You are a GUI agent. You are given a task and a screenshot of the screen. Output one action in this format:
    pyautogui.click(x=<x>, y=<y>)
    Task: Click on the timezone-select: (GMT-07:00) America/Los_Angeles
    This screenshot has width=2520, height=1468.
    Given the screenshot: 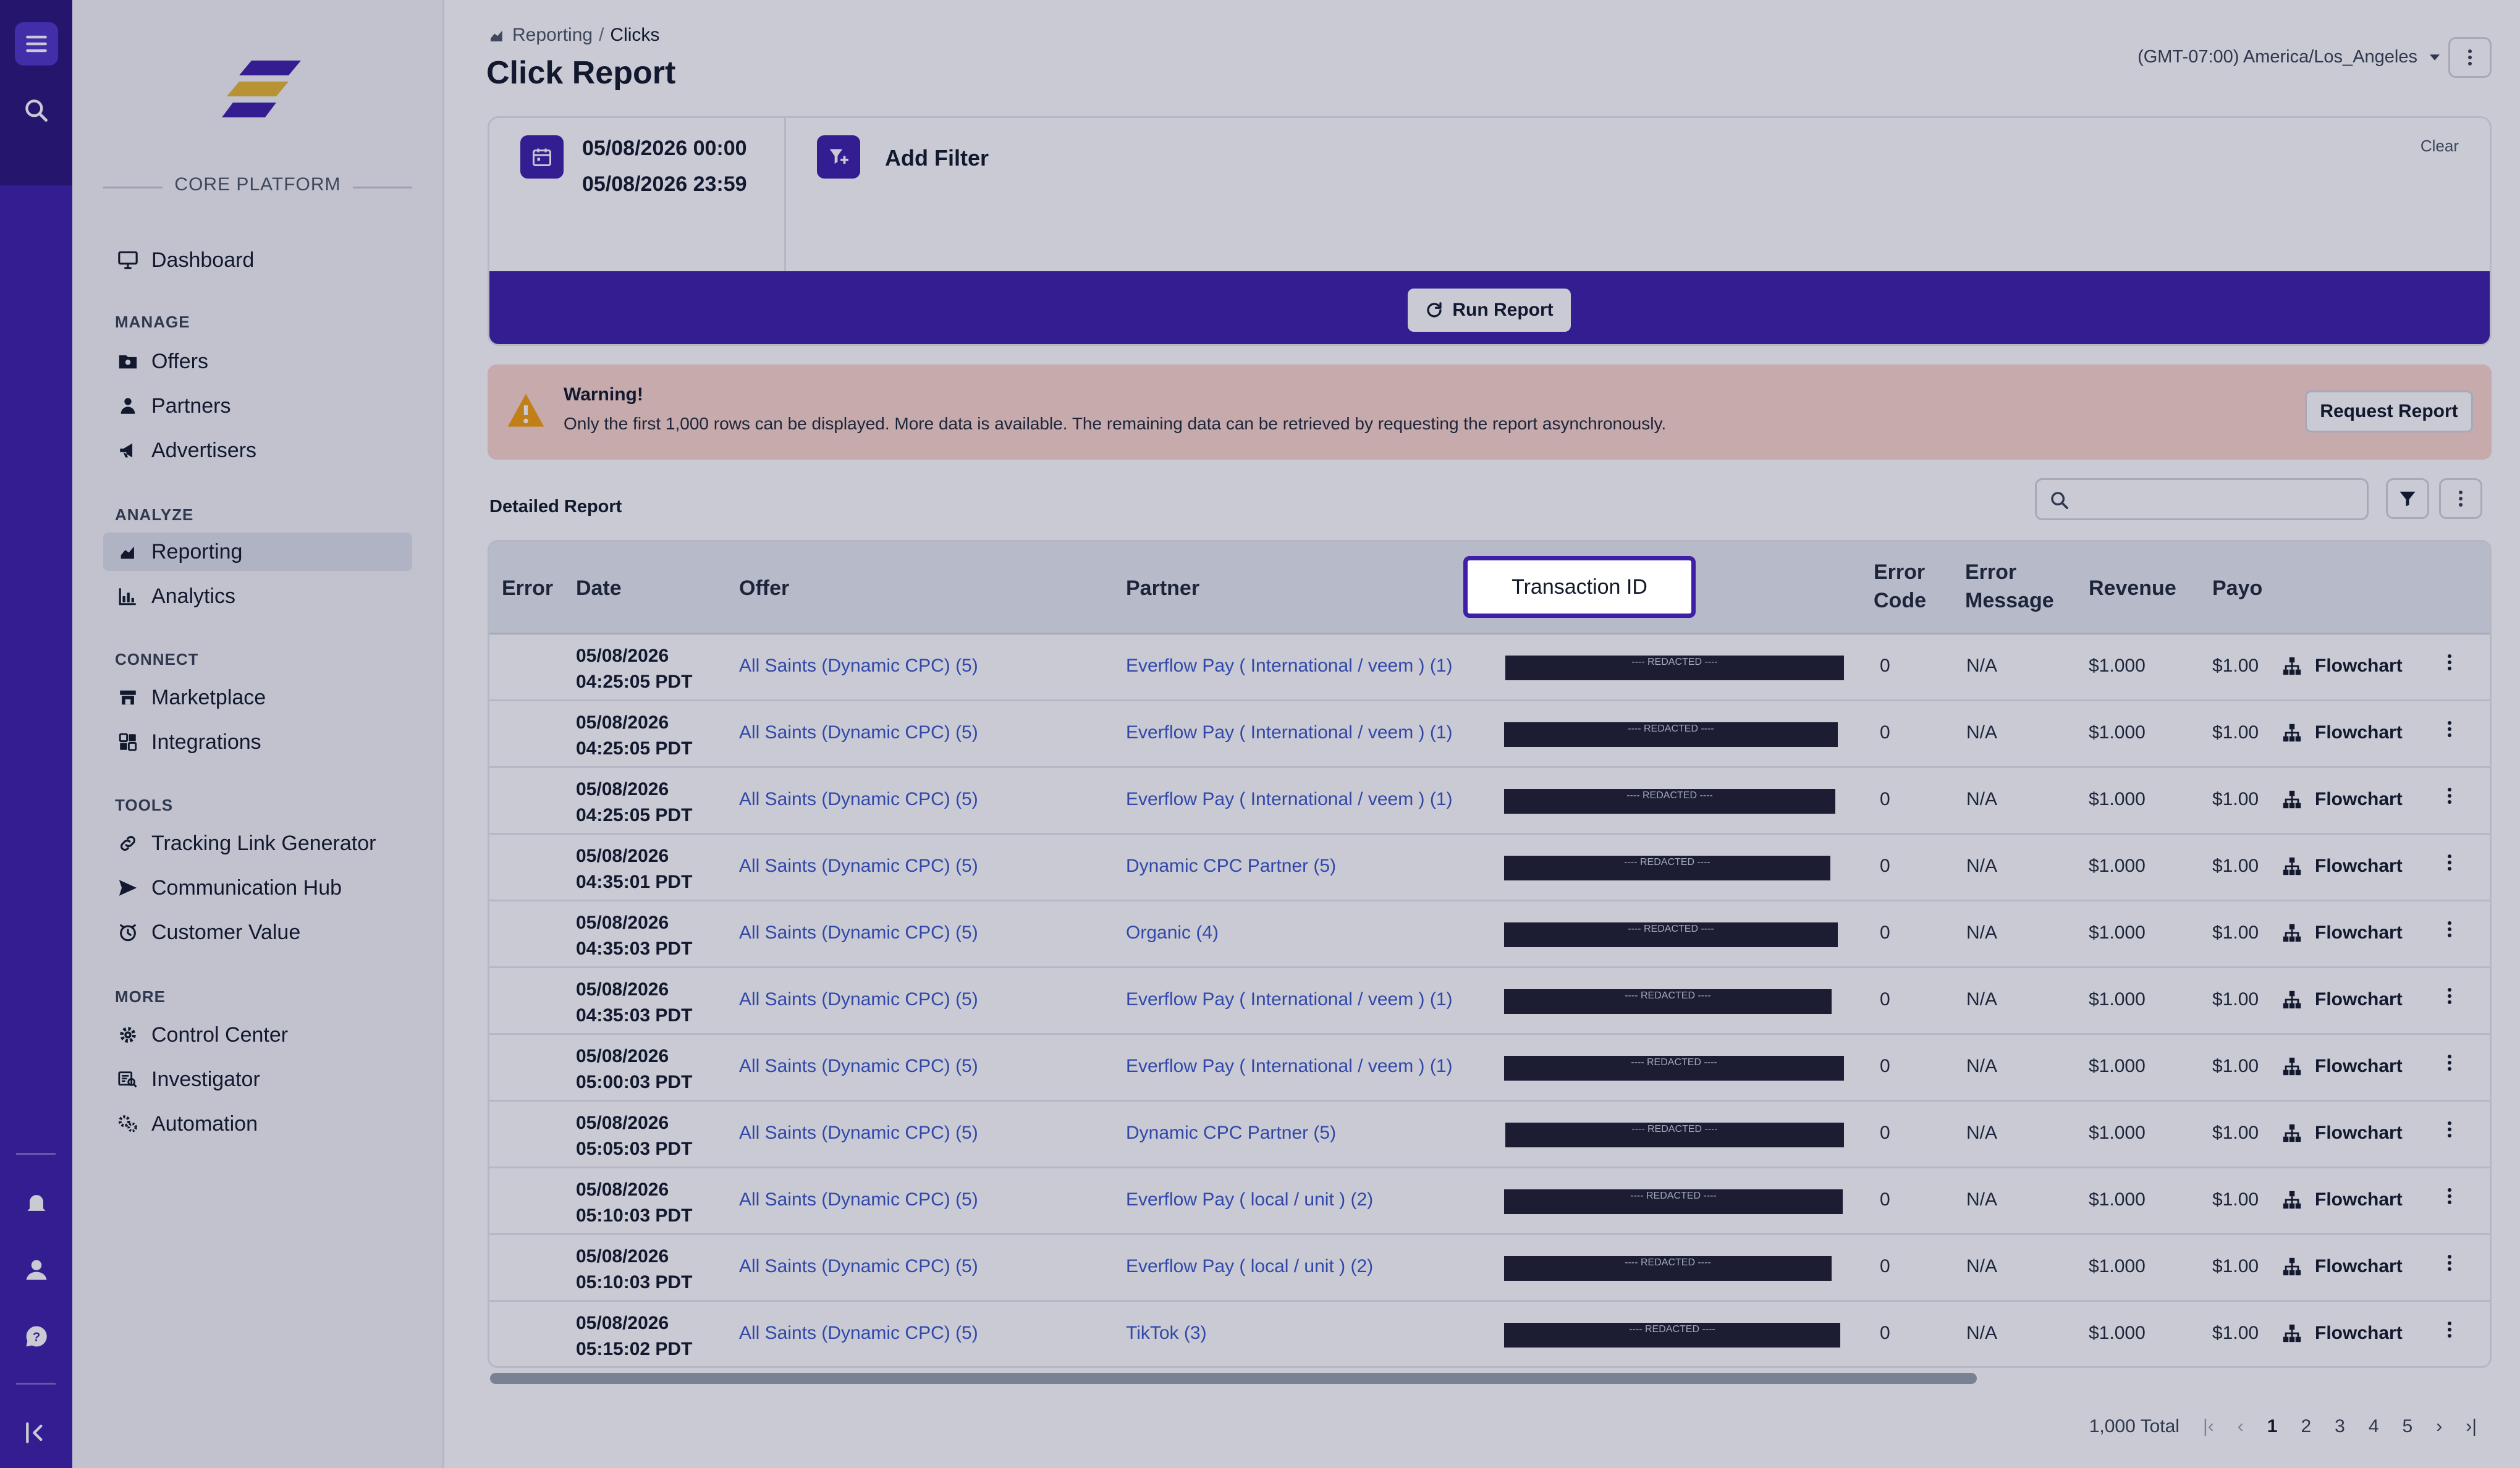 What is the action you would take?
    pyautogui.click(x=2288, y=57)
    